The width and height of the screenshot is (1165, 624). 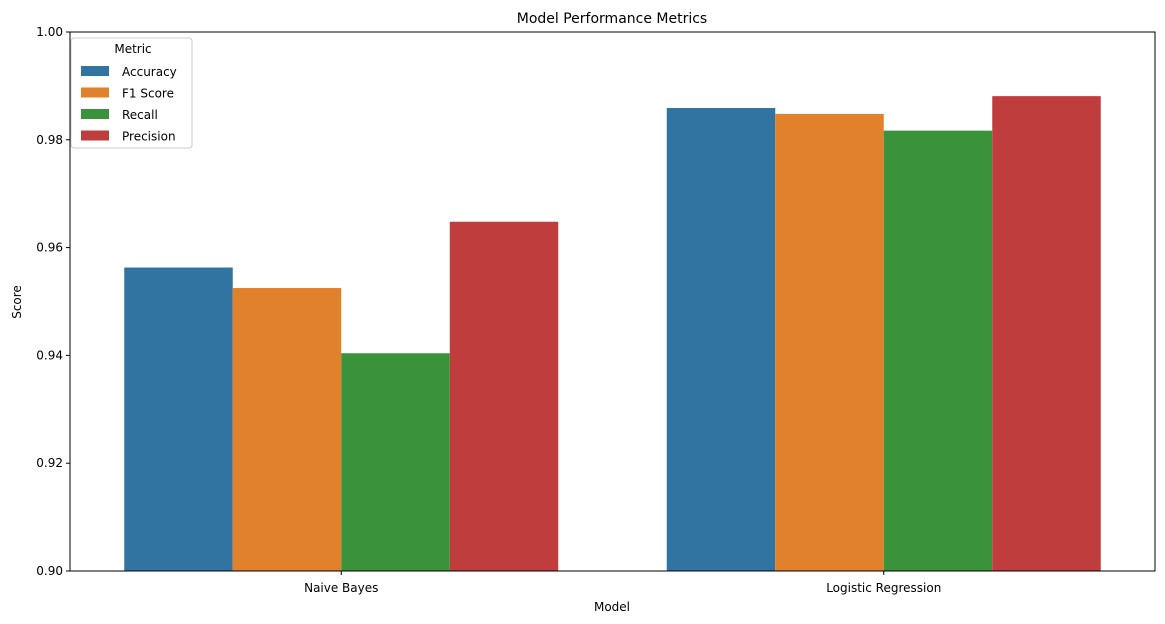 I want to click on y-tick-label-3: 0.96, so click(x=49, y=248).